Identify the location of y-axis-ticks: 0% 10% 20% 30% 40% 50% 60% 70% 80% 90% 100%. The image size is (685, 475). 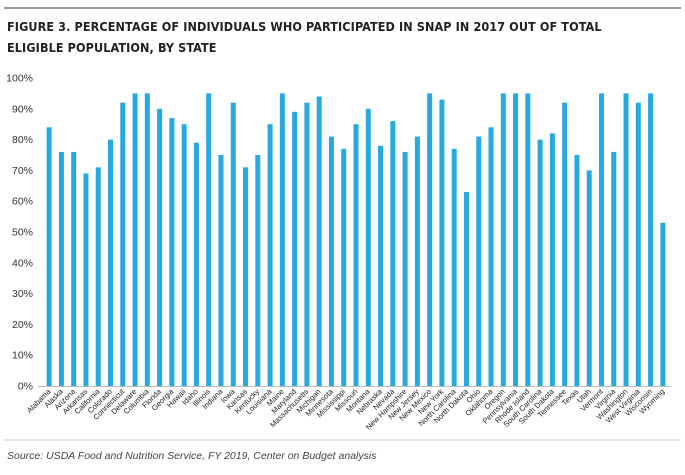
(19, 233).